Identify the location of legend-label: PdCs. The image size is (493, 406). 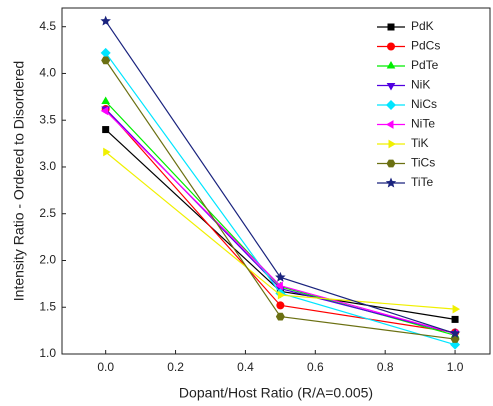
(425, 46).